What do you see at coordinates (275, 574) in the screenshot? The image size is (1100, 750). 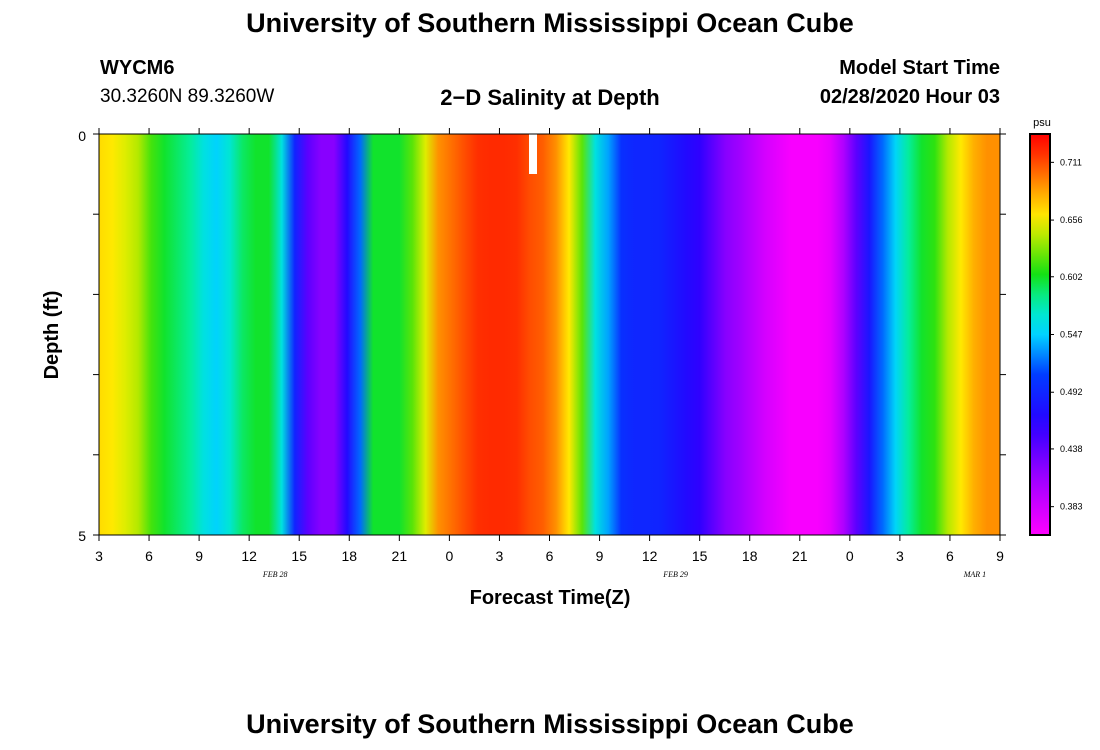 I see `date-label: FEB 28` at bounding box center [275, 574].